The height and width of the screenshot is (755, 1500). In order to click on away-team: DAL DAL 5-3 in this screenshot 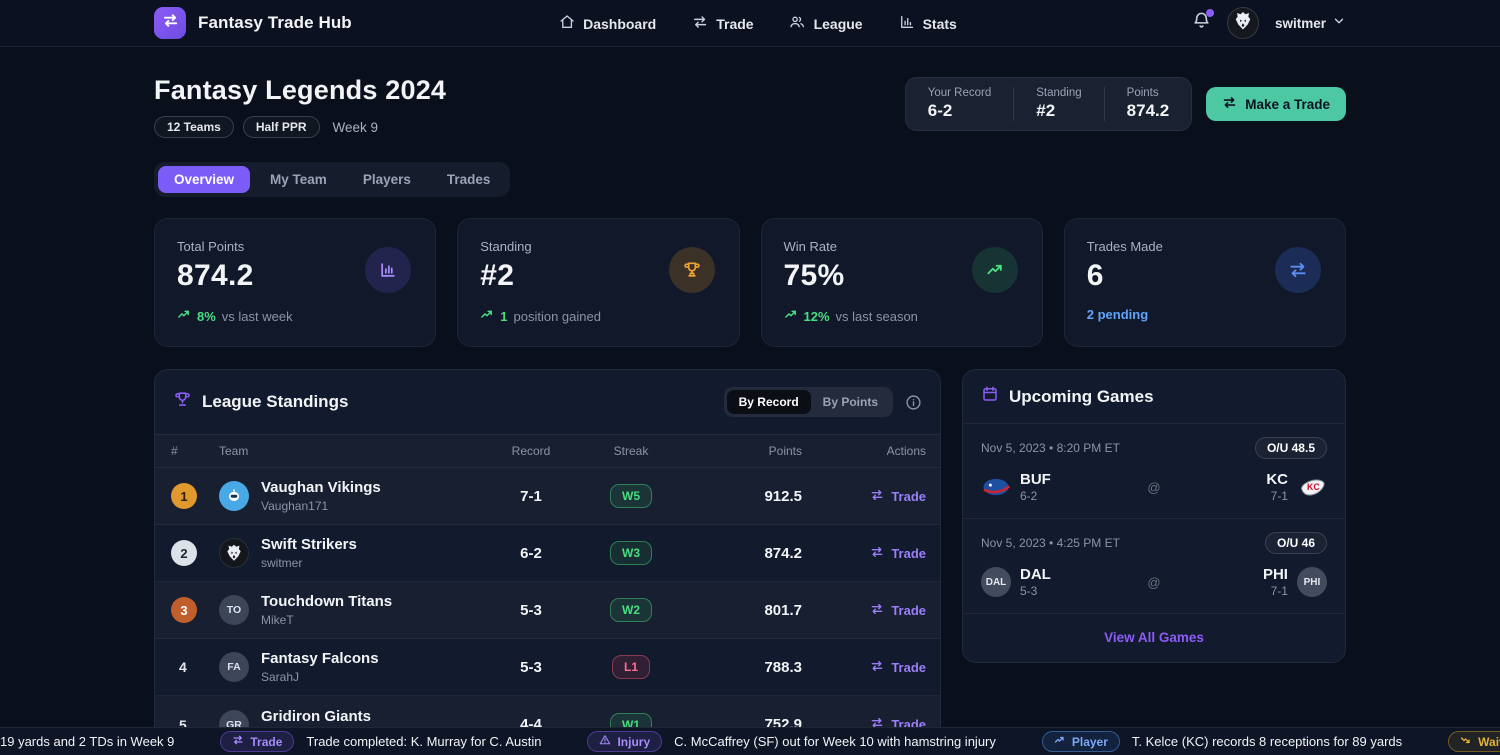, I will do `click(1041, 582)`.